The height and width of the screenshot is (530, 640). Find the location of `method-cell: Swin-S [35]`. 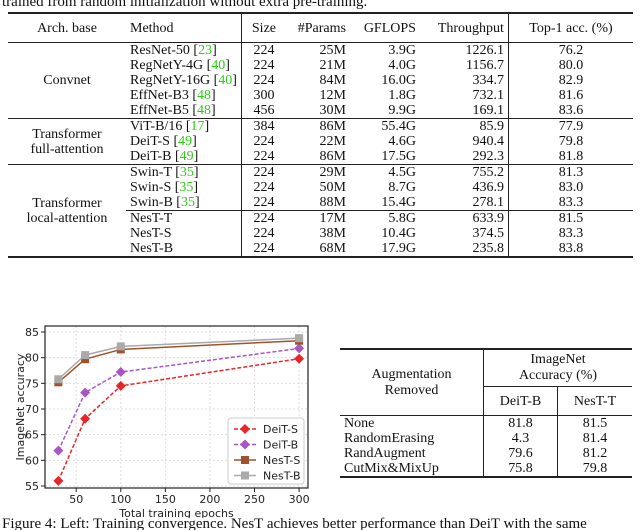

method-cell: Swin-S [35] is located at coordinates (184, 187).